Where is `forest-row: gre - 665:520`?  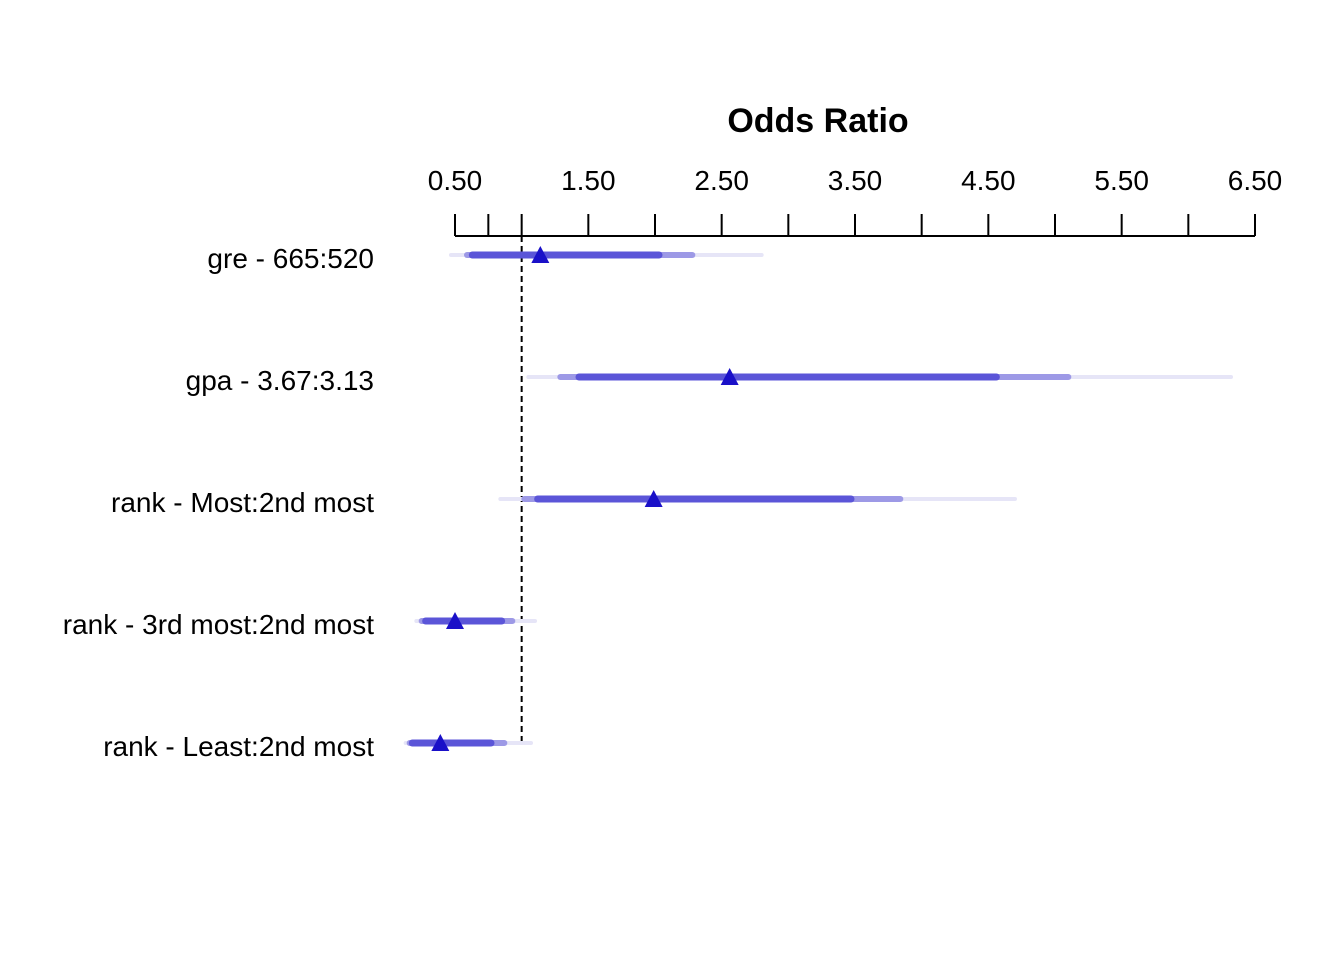
forest-row: gre - 665:520 is located at coordinates (485, 258).